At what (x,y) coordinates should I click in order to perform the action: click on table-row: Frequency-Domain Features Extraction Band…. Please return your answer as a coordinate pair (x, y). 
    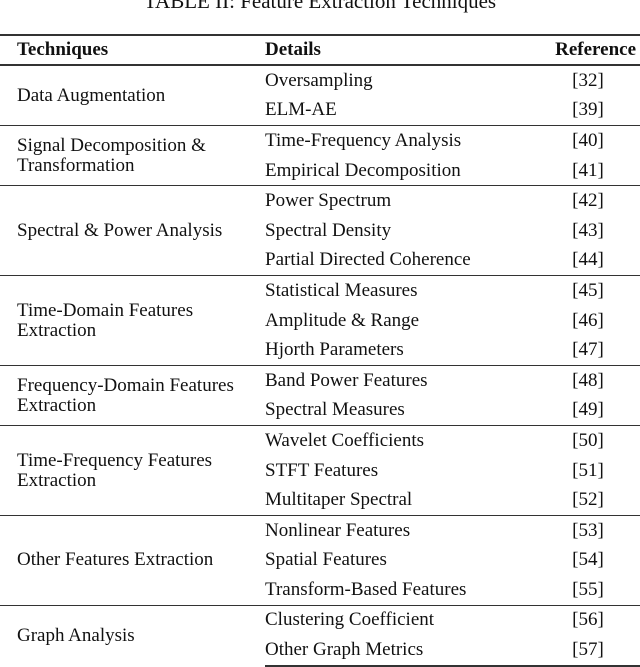
    Looking at the image, I should click on (320, 395).